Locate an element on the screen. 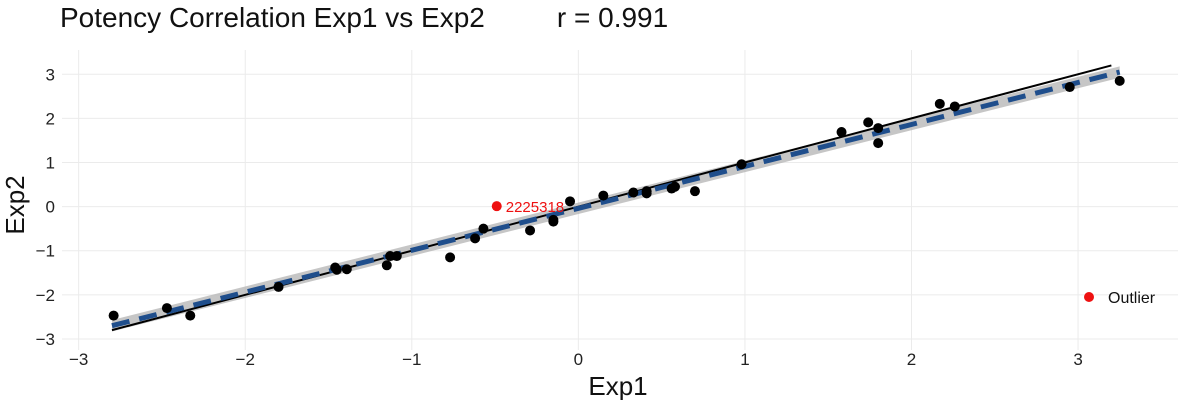  x-tick-label: 0 is located at coordinates (578, 359).